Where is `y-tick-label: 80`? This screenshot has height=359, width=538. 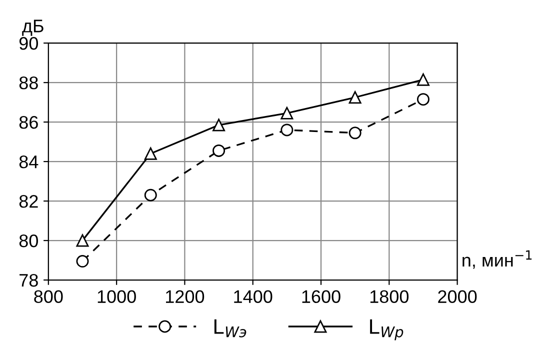
y-tick-label: 80 is located at coordinates (28, 241).